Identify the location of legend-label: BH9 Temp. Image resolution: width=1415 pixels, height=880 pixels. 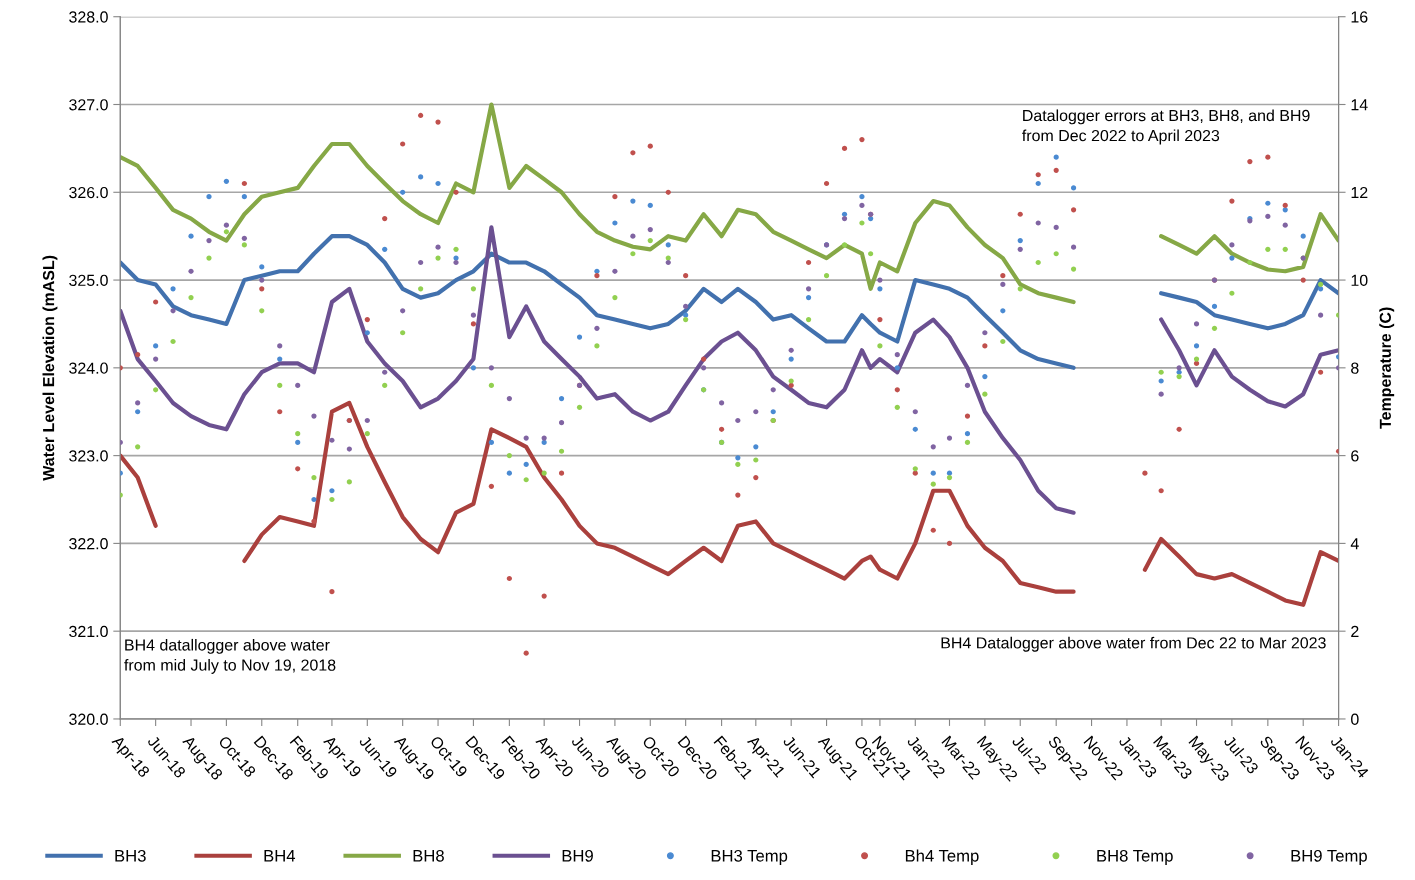
(1329, 857).